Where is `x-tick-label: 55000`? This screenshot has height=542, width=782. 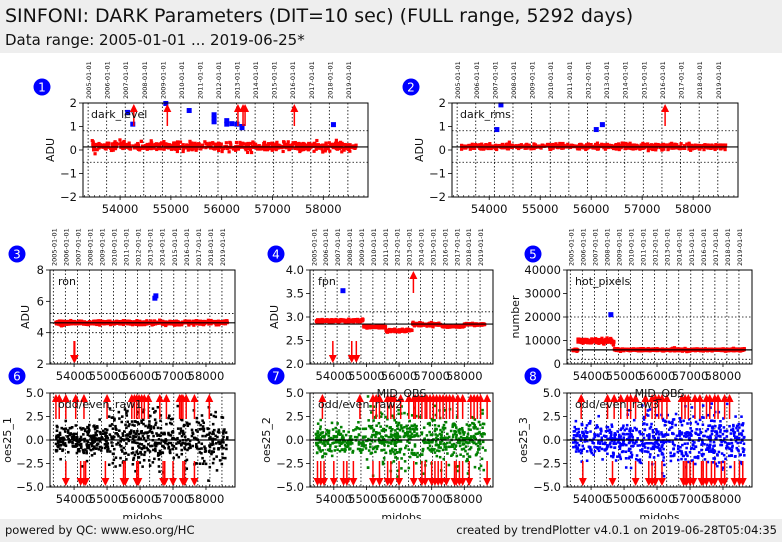 x-tick-label: 55000 is located at coordinates (171, 209).